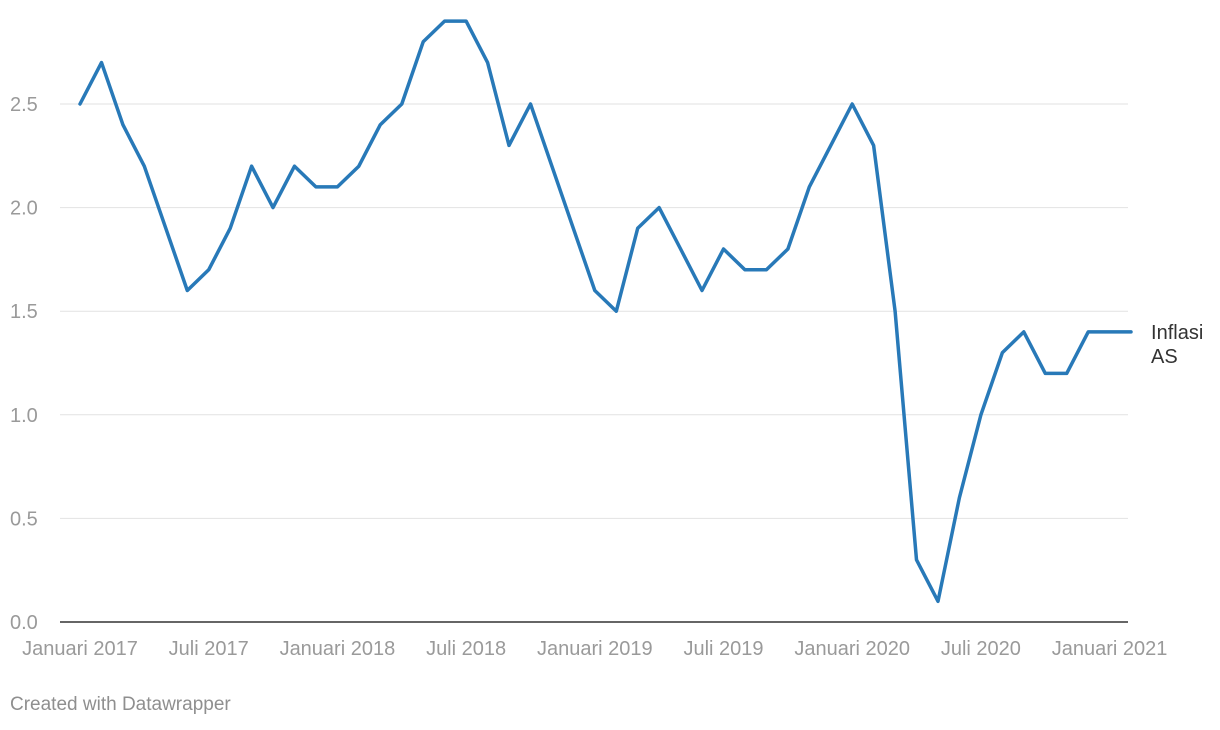 This screenshot has height=730, width=1220. Describe the element at coordinates (24, 623) in the screenshot. I see `y-tick-label: 0.0` at that location.